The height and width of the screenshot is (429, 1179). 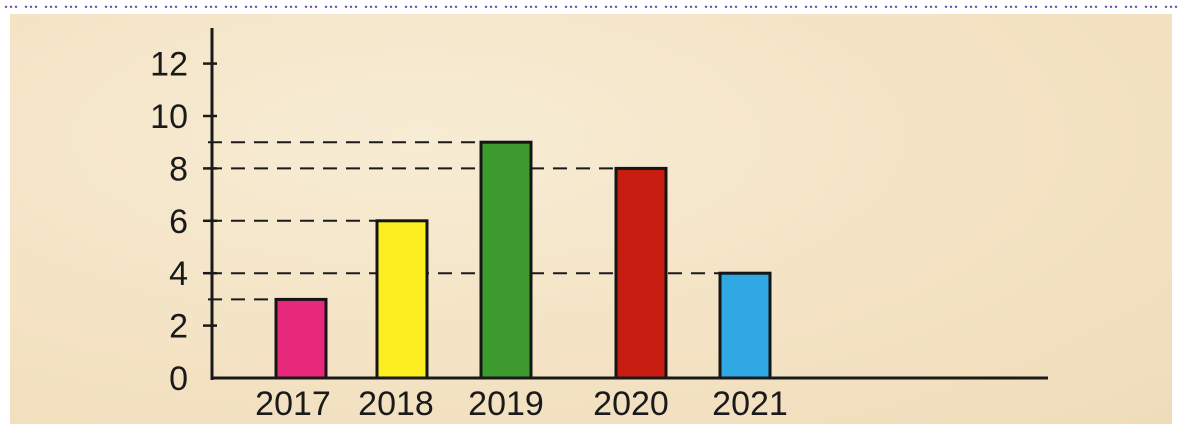 What do you see at coordinates (178, 169) in the screenshot?
I see `y-tick-label-8: 8` at bounding box center [178, 169].